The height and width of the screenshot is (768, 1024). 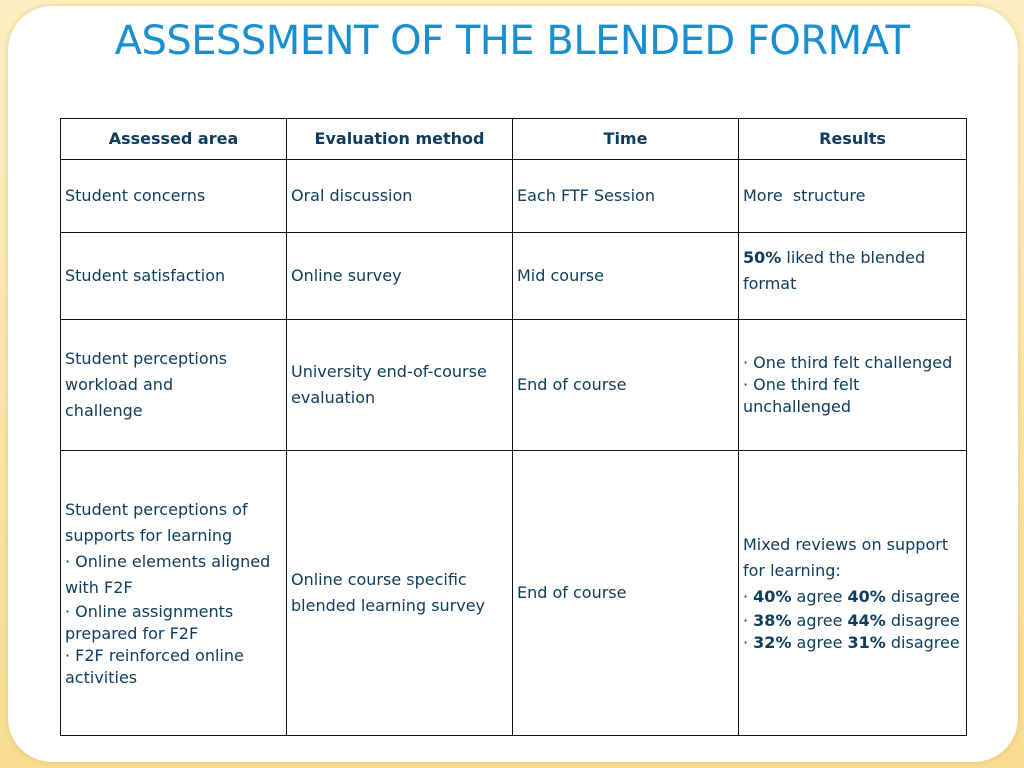 What do you see at coordinates (801, 395) in the screenshot?
I see `result-bullet: · One third felt unchallenged` at bounding box center [801, 395].